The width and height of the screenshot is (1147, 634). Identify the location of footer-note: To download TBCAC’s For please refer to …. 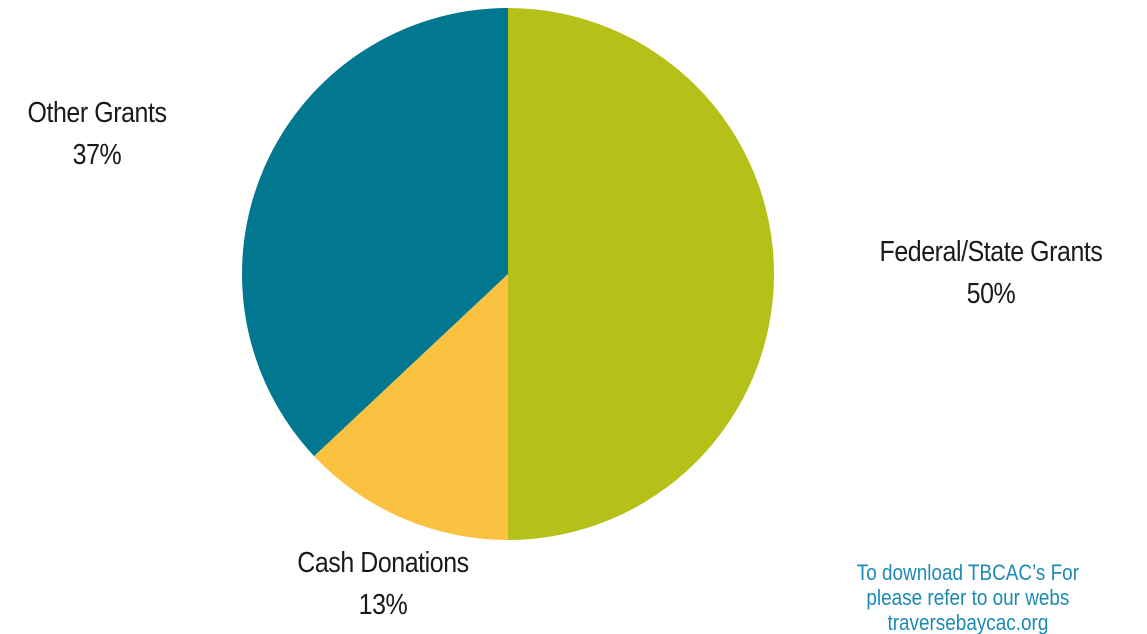
(968, 597).